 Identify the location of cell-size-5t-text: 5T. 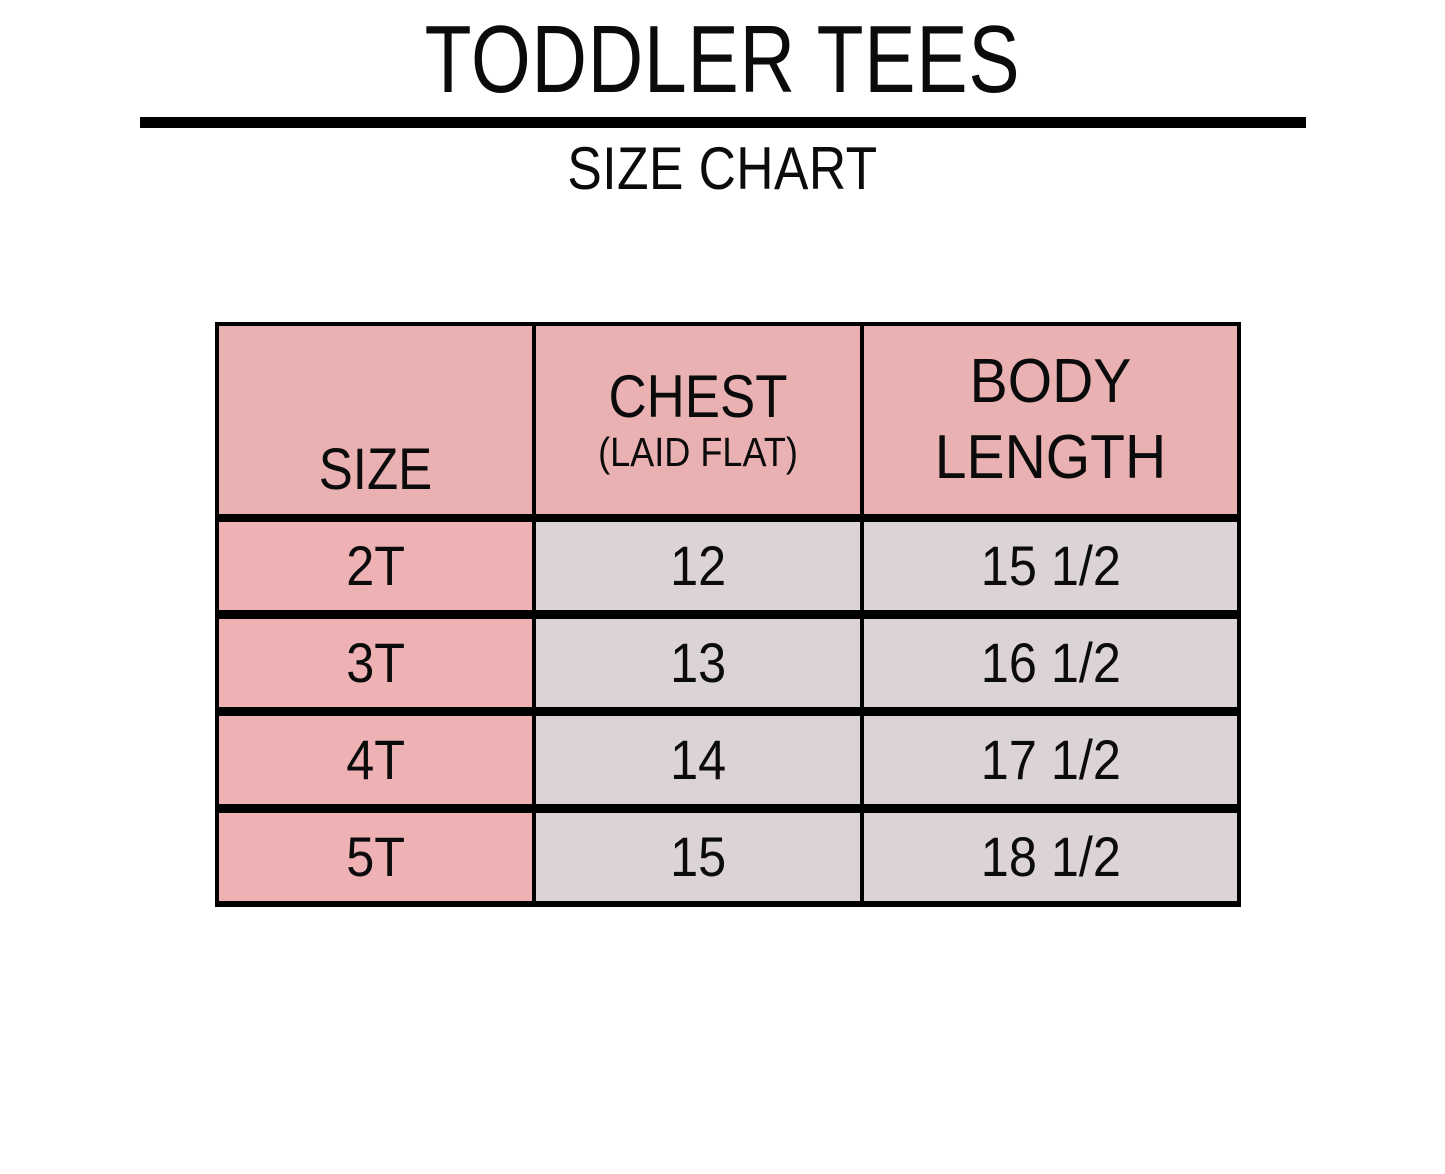
(375, 856).